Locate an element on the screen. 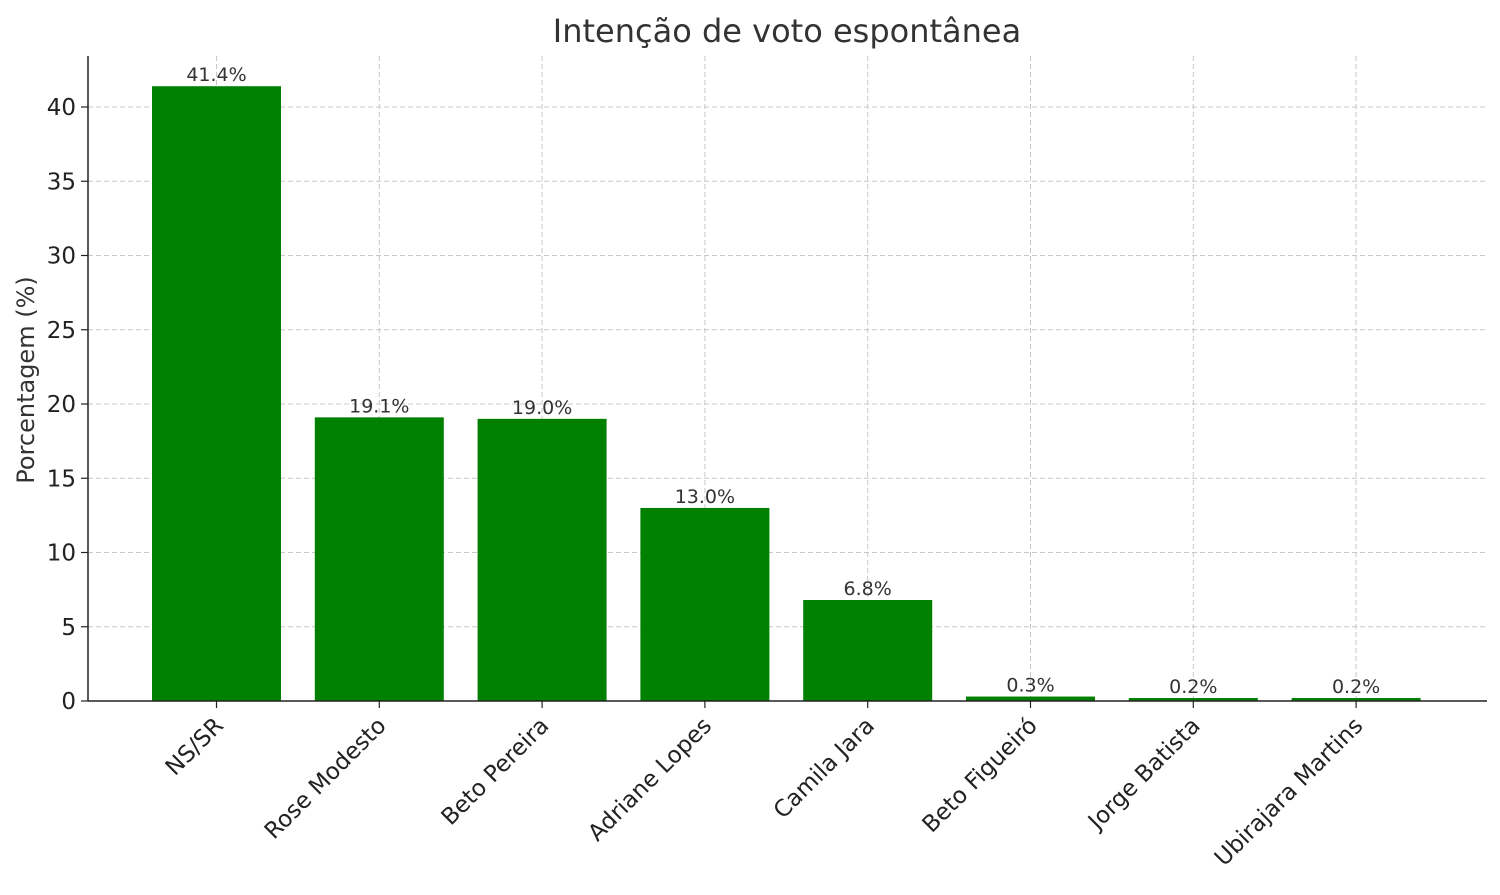 This screenshot has width=1500, height=895. x-tick-label: Rose Modesto is located at coordinates (326, 779).